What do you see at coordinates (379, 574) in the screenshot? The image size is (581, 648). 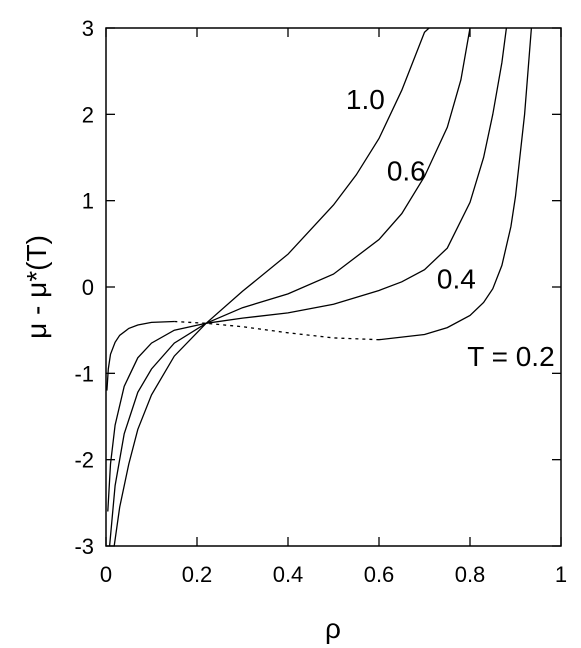 I see `x-tick-label: 0.6` at bounding box center [379, 574].